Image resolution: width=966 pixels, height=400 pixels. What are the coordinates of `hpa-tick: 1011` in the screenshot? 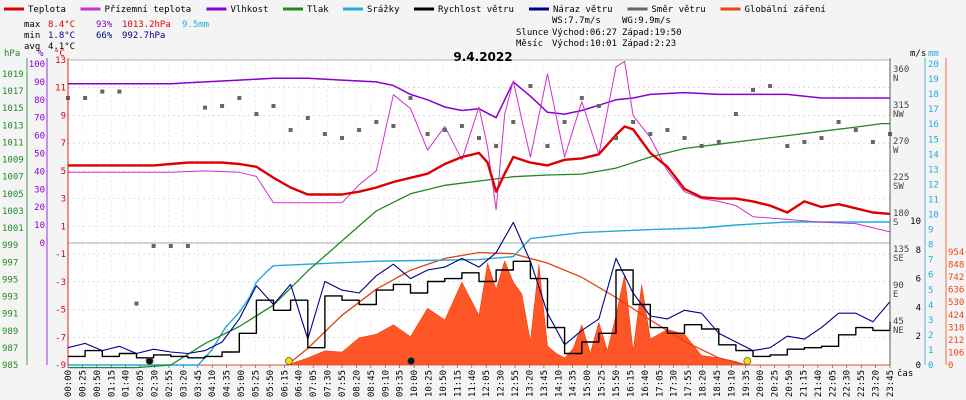 It's located at (13, 143).